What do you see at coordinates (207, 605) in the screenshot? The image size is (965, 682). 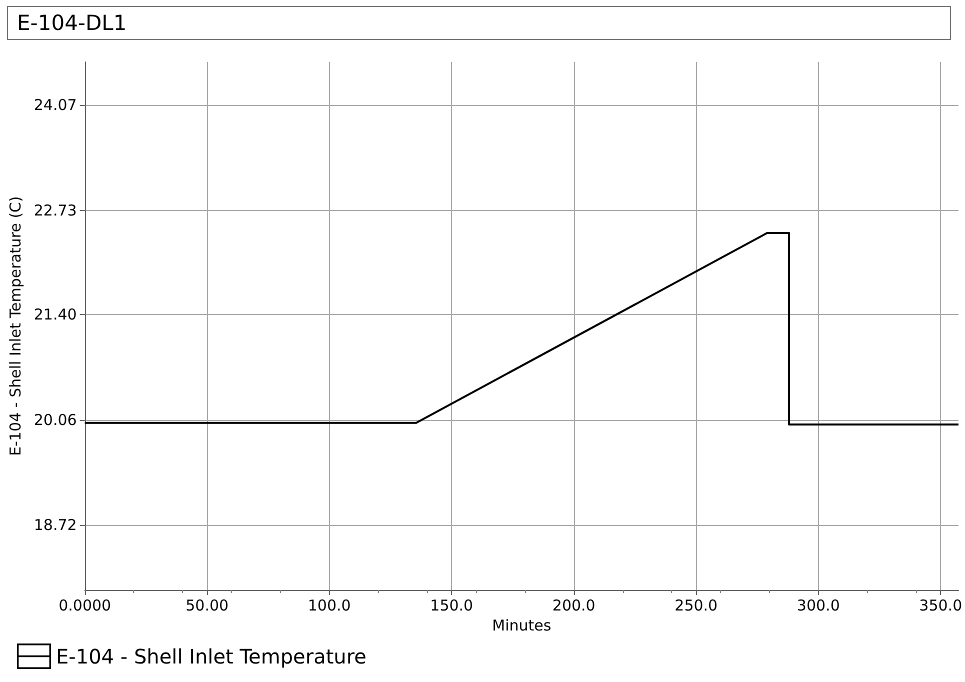 I see `x-tick-label: 50.00` at bounding box center [207, 605].